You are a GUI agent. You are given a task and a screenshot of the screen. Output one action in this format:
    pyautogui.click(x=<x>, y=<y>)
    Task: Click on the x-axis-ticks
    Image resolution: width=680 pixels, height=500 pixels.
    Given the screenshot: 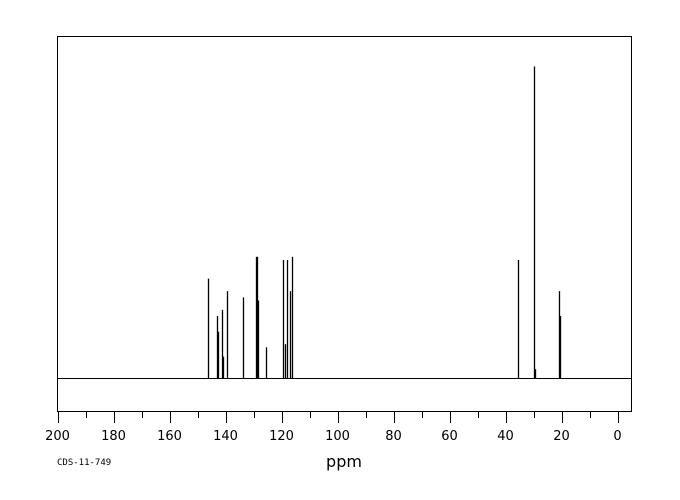 What is the action you would take?
    pyautogui.click(x=338, y=417)
    